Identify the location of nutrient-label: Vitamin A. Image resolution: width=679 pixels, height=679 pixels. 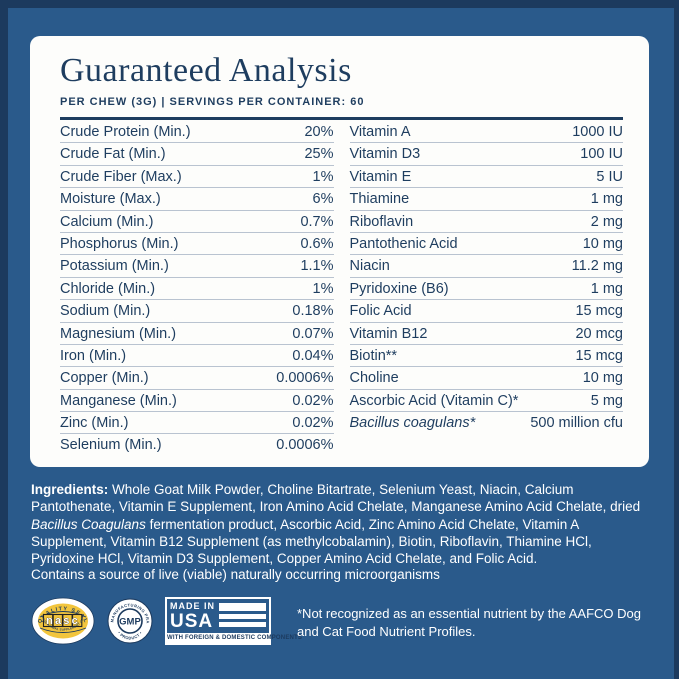
(380, 132).